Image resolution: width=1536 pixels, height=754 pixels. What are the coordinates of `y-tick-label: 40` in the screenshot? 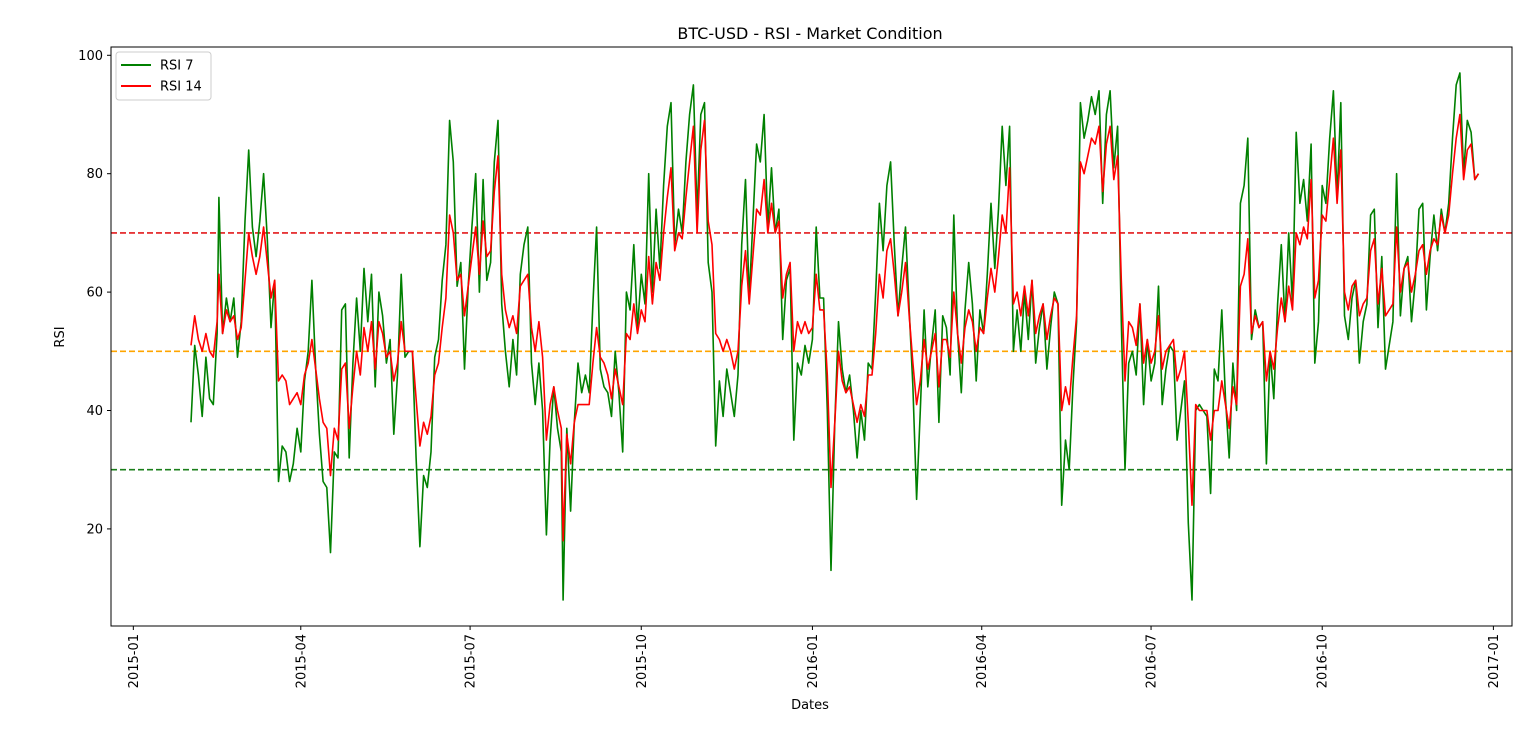 It's located at (94, 411).